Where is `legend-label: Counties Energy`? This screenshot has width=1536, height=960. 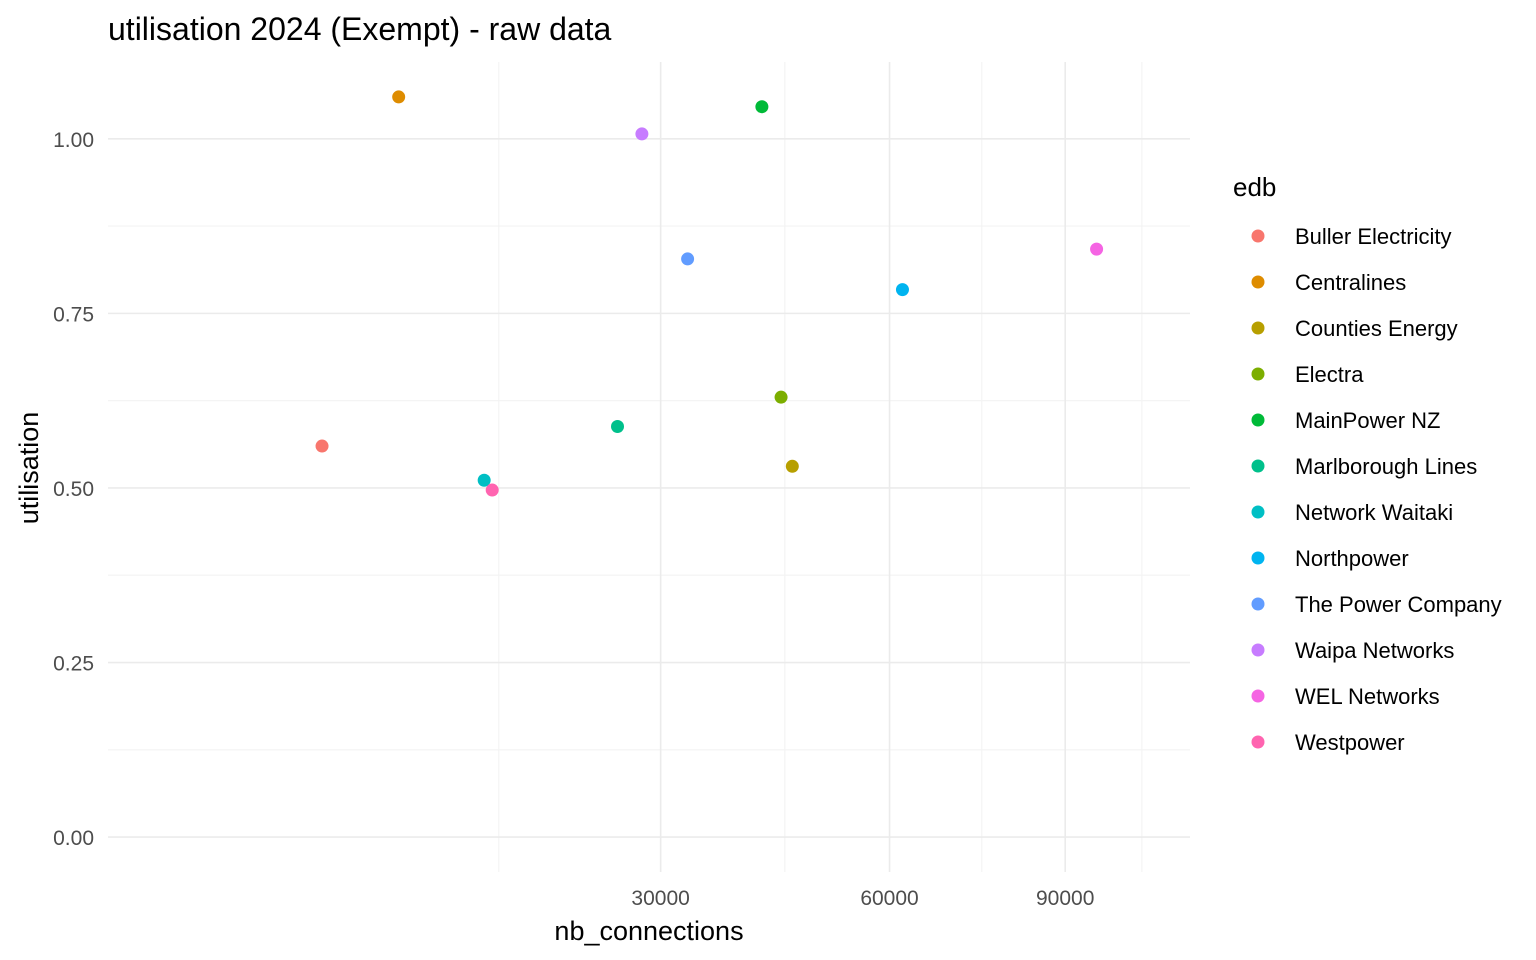
legend-label: Counties Energy is located at coordinates (1376, 328).